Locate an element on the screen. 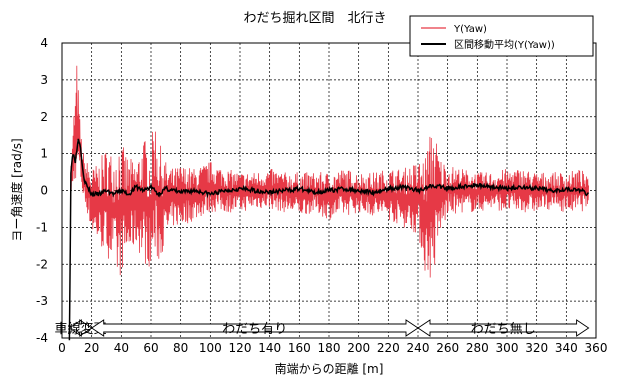  y-tick-label: 1 is located at coordinates (44, 154).